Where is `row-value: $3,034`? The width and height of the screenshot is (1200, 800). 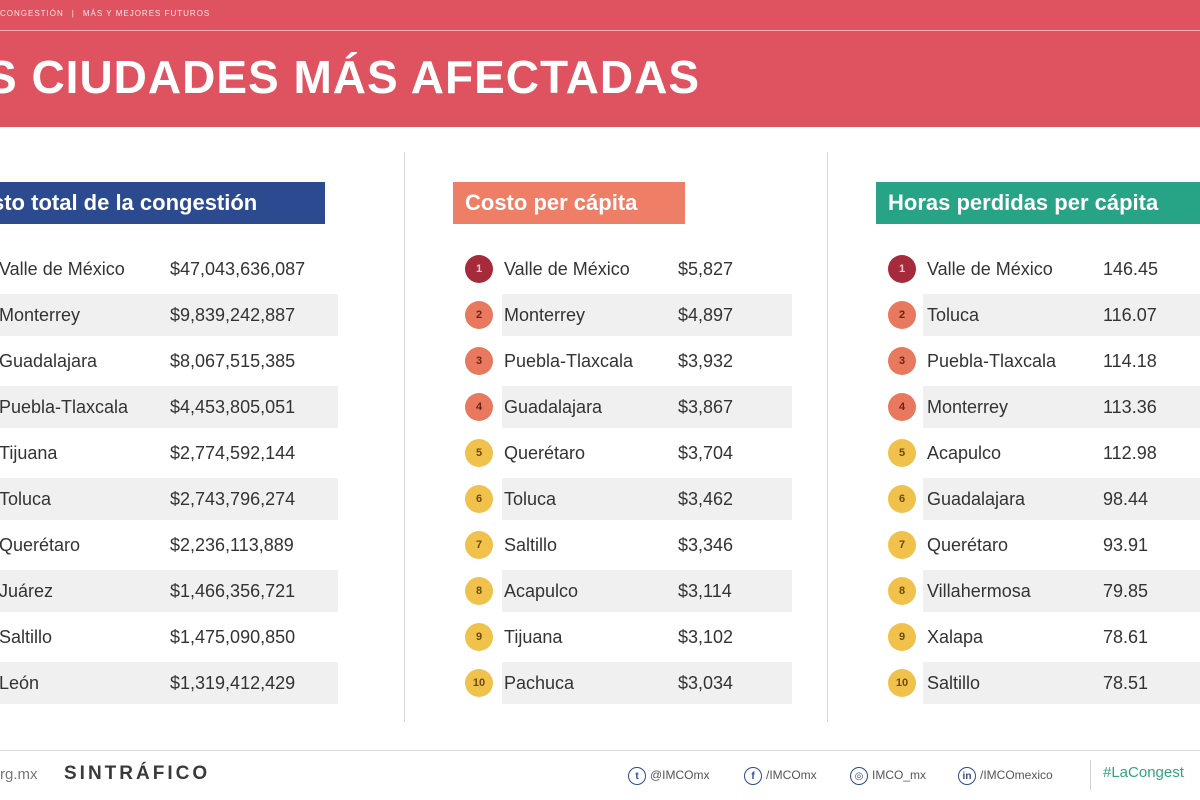
row-value: $3,034 is located at coordinates (706, 683).